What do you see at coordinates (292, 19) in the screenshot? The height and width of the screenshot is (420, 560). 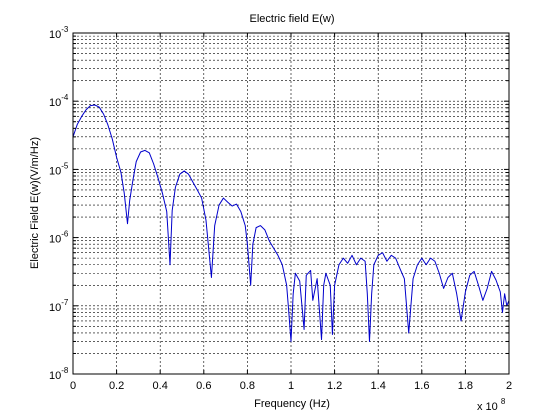 I see `chart-title: Electric field E(w)` at bounding box center [292, 19].